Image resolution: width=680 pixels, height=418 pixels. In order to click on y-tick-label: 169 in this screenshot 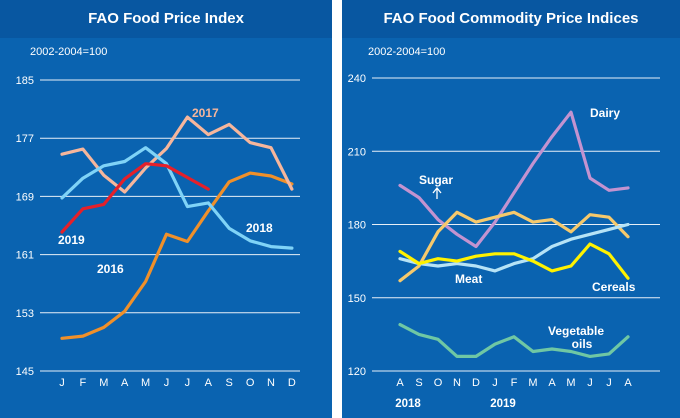, I will do `click(25, 197)`.